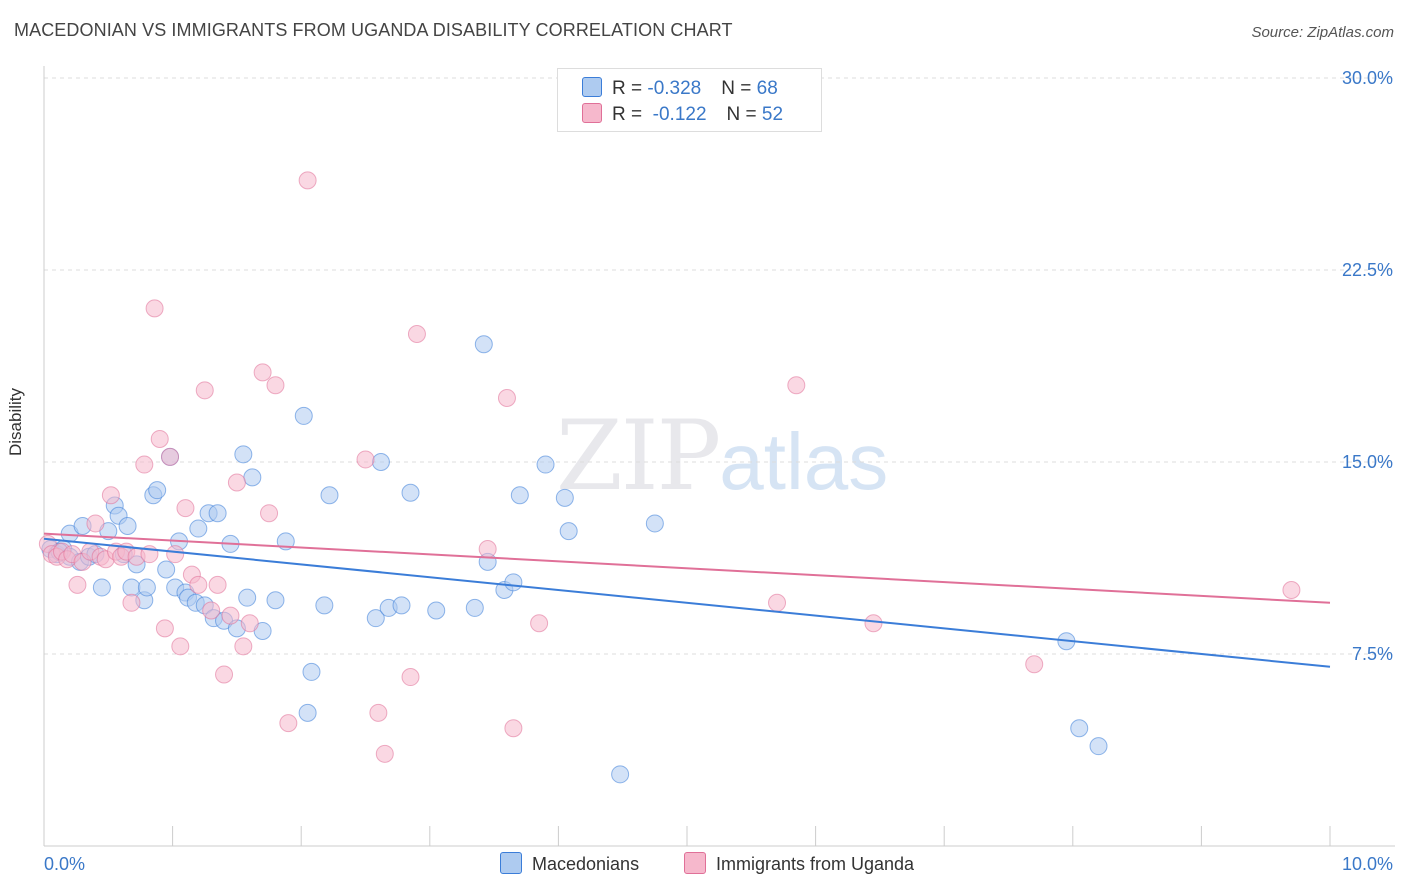 The image size is (1406, 892). I want to click on bottom-legend-swatch-blue, so click(511, 863).